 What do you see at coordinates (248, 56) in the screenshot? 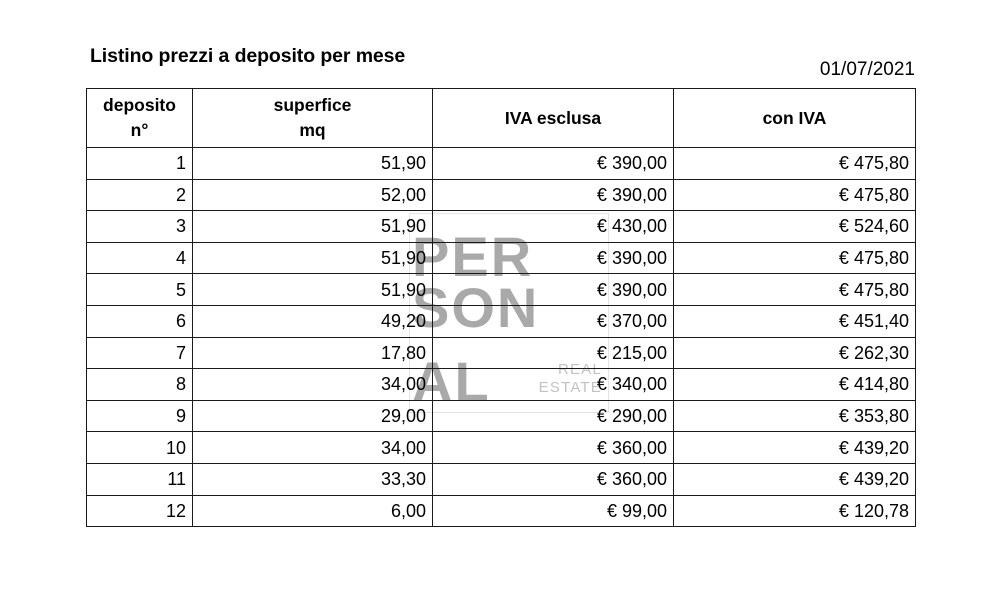
I see `page-title: Listino prezzi a deposito per mese` at bounding box center [248, 56].